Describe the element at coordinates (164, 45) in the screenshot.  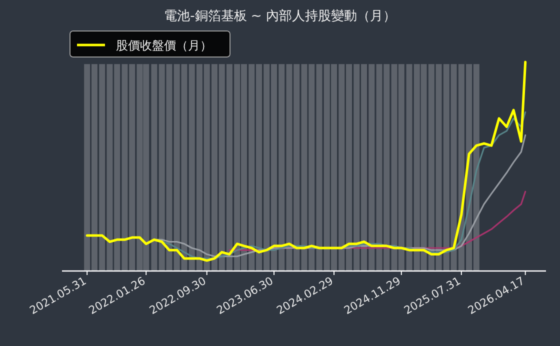
I see `legend-label: 股價收盤價（月）` at that location.